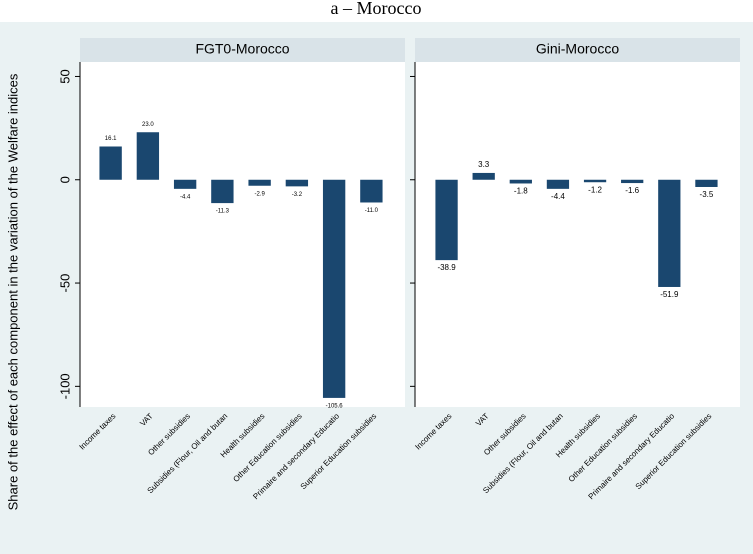 The height and width of the screenshot is (554, 753). I want to click on panel-title: Gini-Morocco, so click(577, 49).